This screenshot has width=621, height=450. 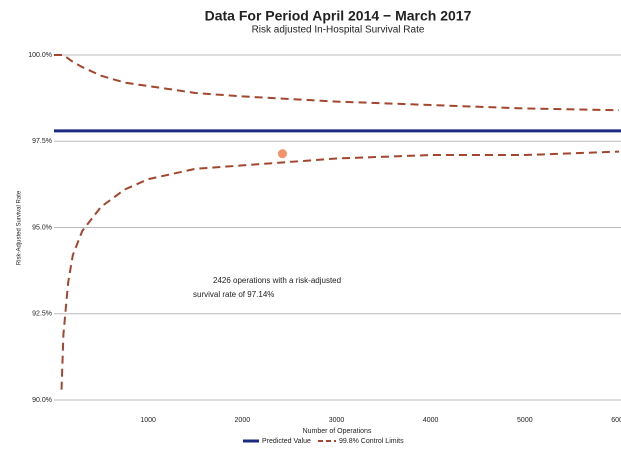 I want to click on annotation: survival rate of 97.14%, so click(x=233, y=294).